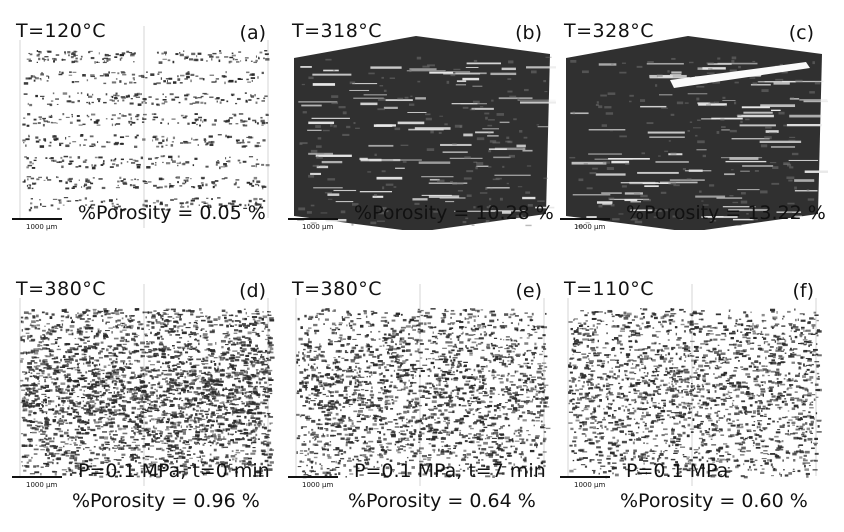 The height and width of the screenshot is (532, 844). I want to click on temperature-label: T=120°C, so click(61, 31).